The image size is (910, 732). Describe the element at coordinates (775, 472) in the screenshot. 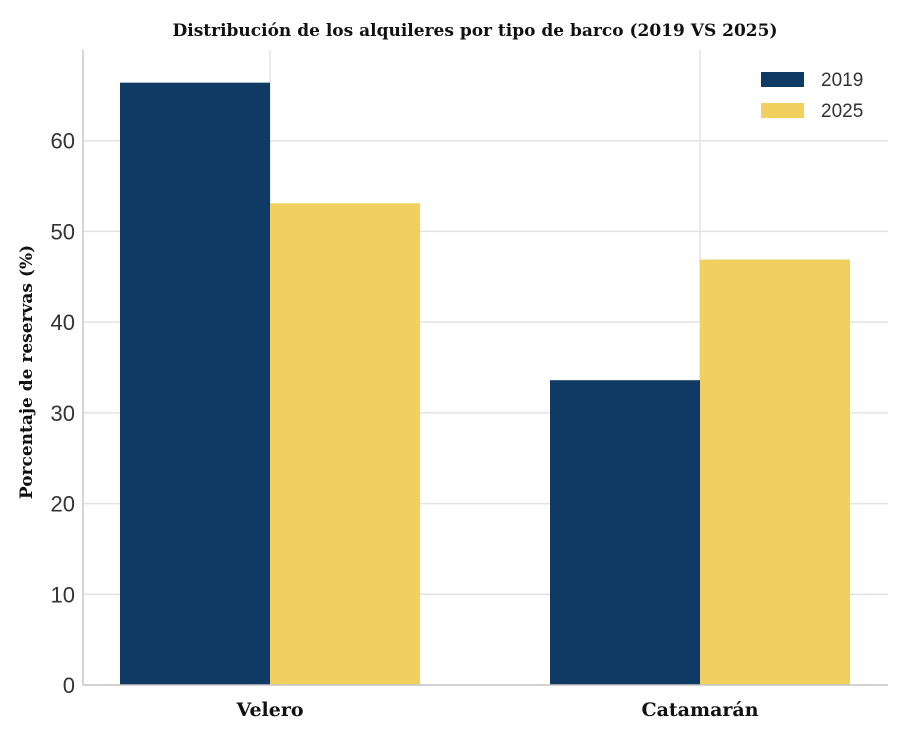

I see `bar-2025-Catamarán` at that location.